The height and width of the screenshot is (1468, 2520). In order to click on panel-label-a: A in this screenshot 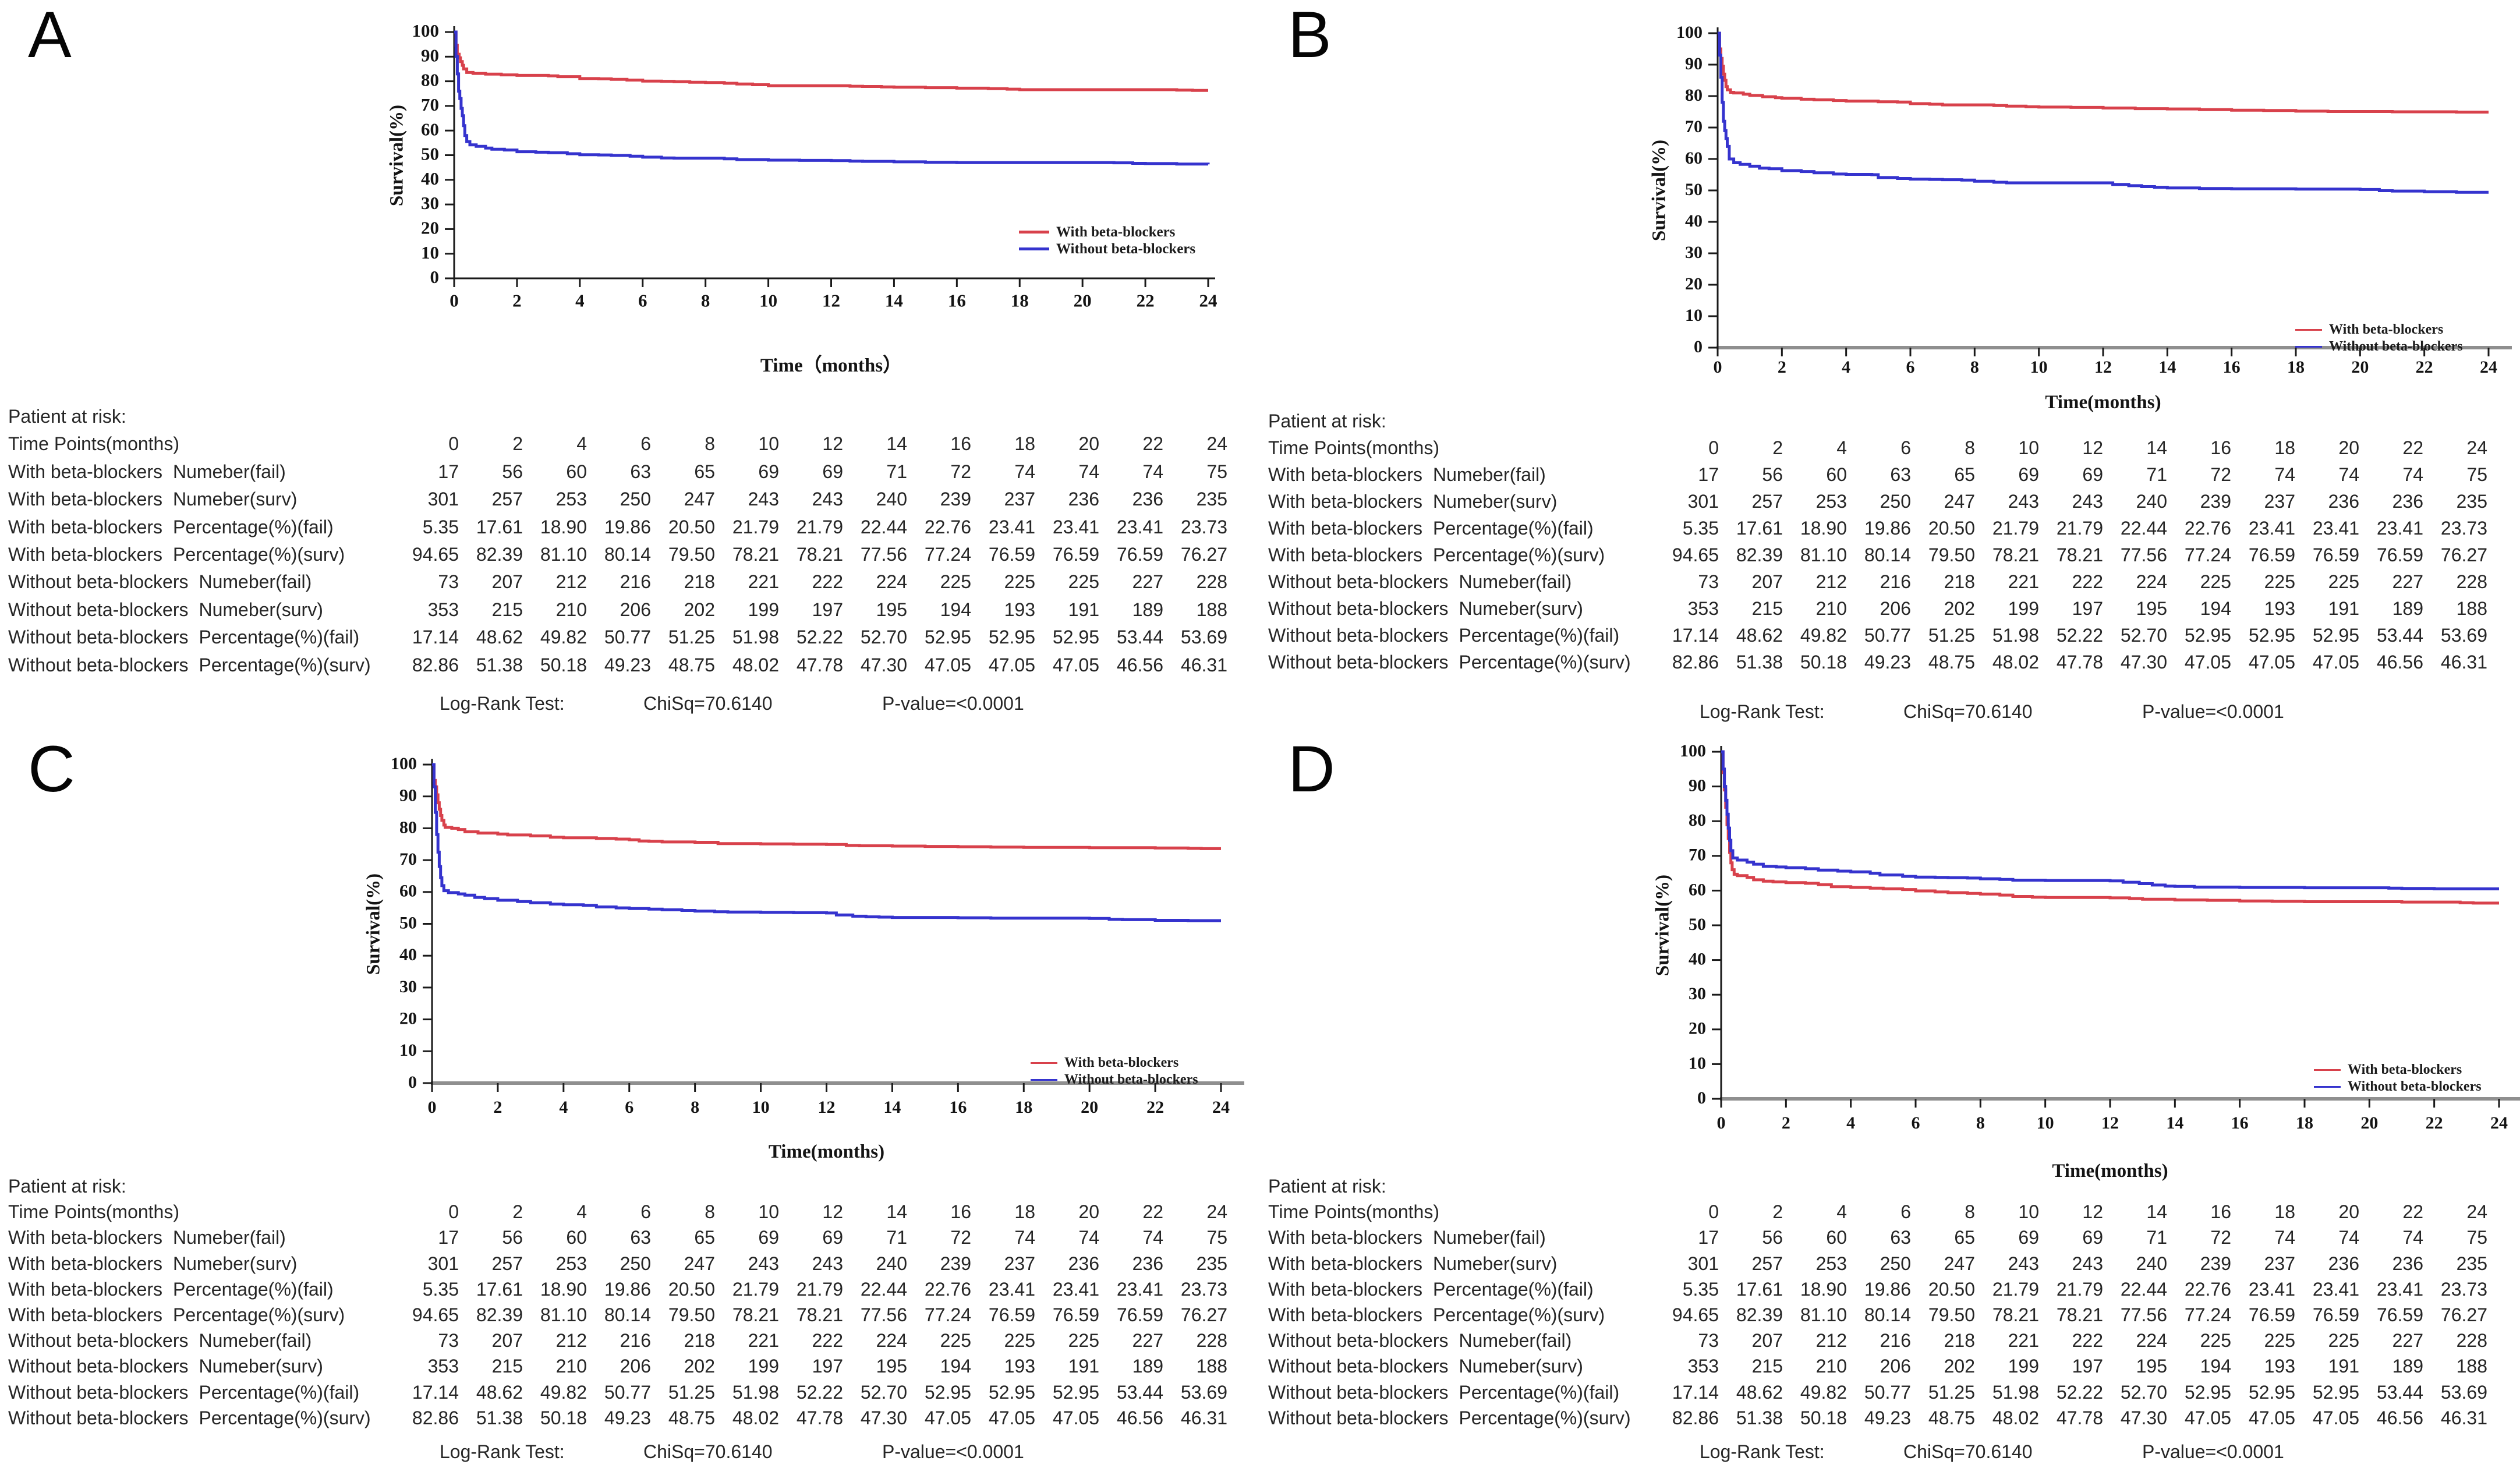, I will do `click(50, 35)`.